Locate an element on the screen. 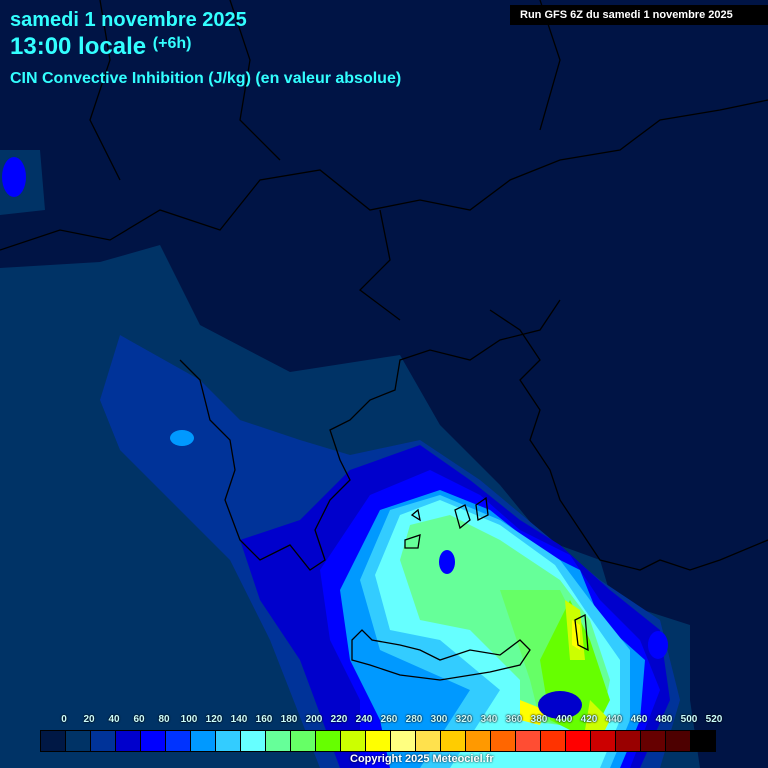  legend-label: 300 is located at coordinates (439, 719).